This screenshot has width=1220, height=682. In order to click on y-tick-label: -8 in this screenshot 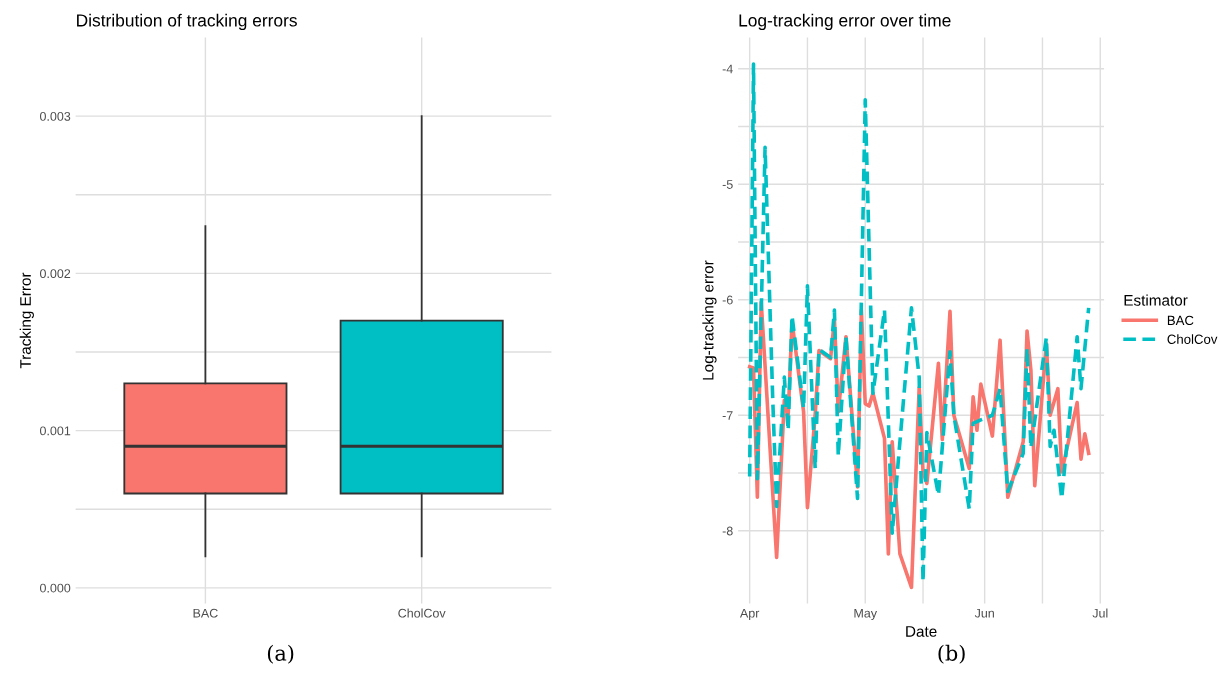, I will do `click(727, 531)`.